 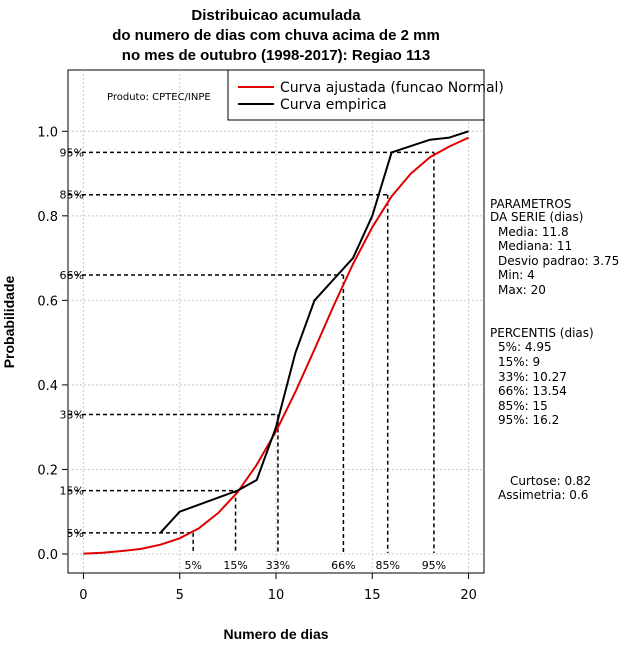 What do you see at coordinates (83, 595) in the screenshot?
I see `x-tick-label: 0` at bounding box center [83, 595].